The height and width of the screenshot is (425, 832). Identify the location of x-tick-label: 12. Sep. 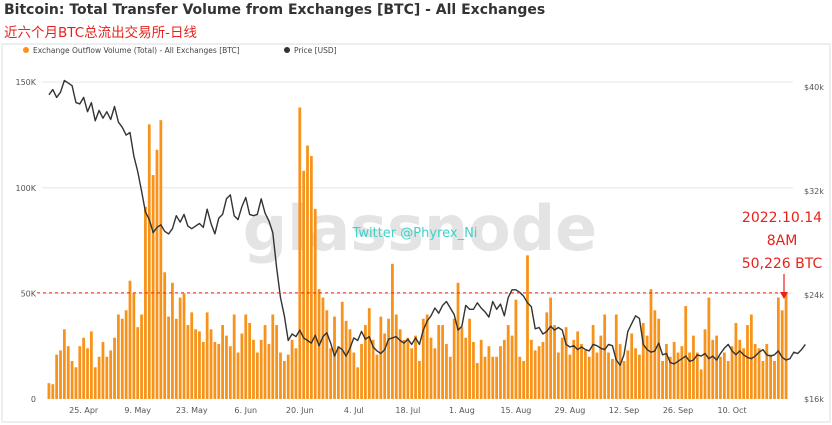
(624, 410).